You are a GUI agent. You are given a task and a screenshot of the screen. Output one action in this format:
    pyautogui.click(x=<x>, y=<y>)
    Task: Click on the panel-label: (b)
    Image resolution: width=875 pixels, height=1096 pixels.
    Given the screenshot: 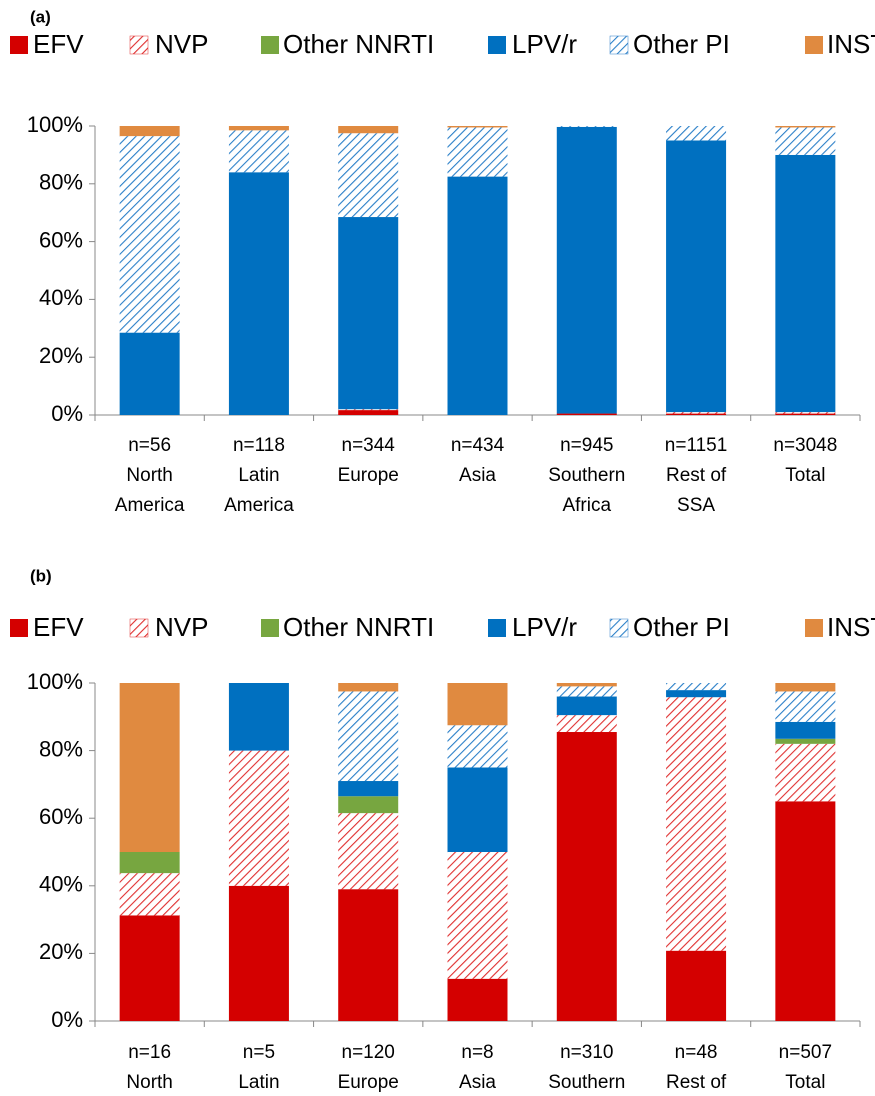 What is the action you would take?
    pyautogui.click(x=41, y=575)
    